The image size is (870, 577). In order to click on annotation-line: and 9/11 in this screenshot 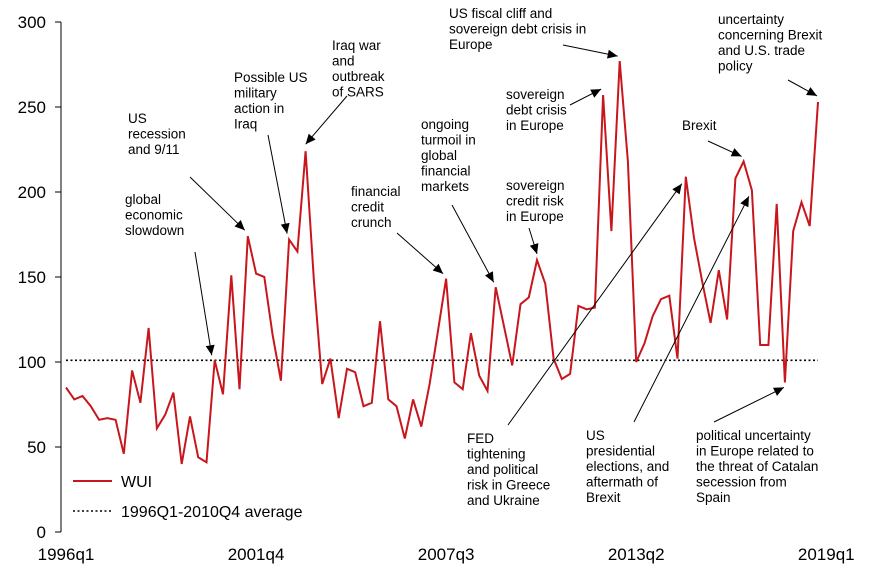, I will do `click(154, 149)`.